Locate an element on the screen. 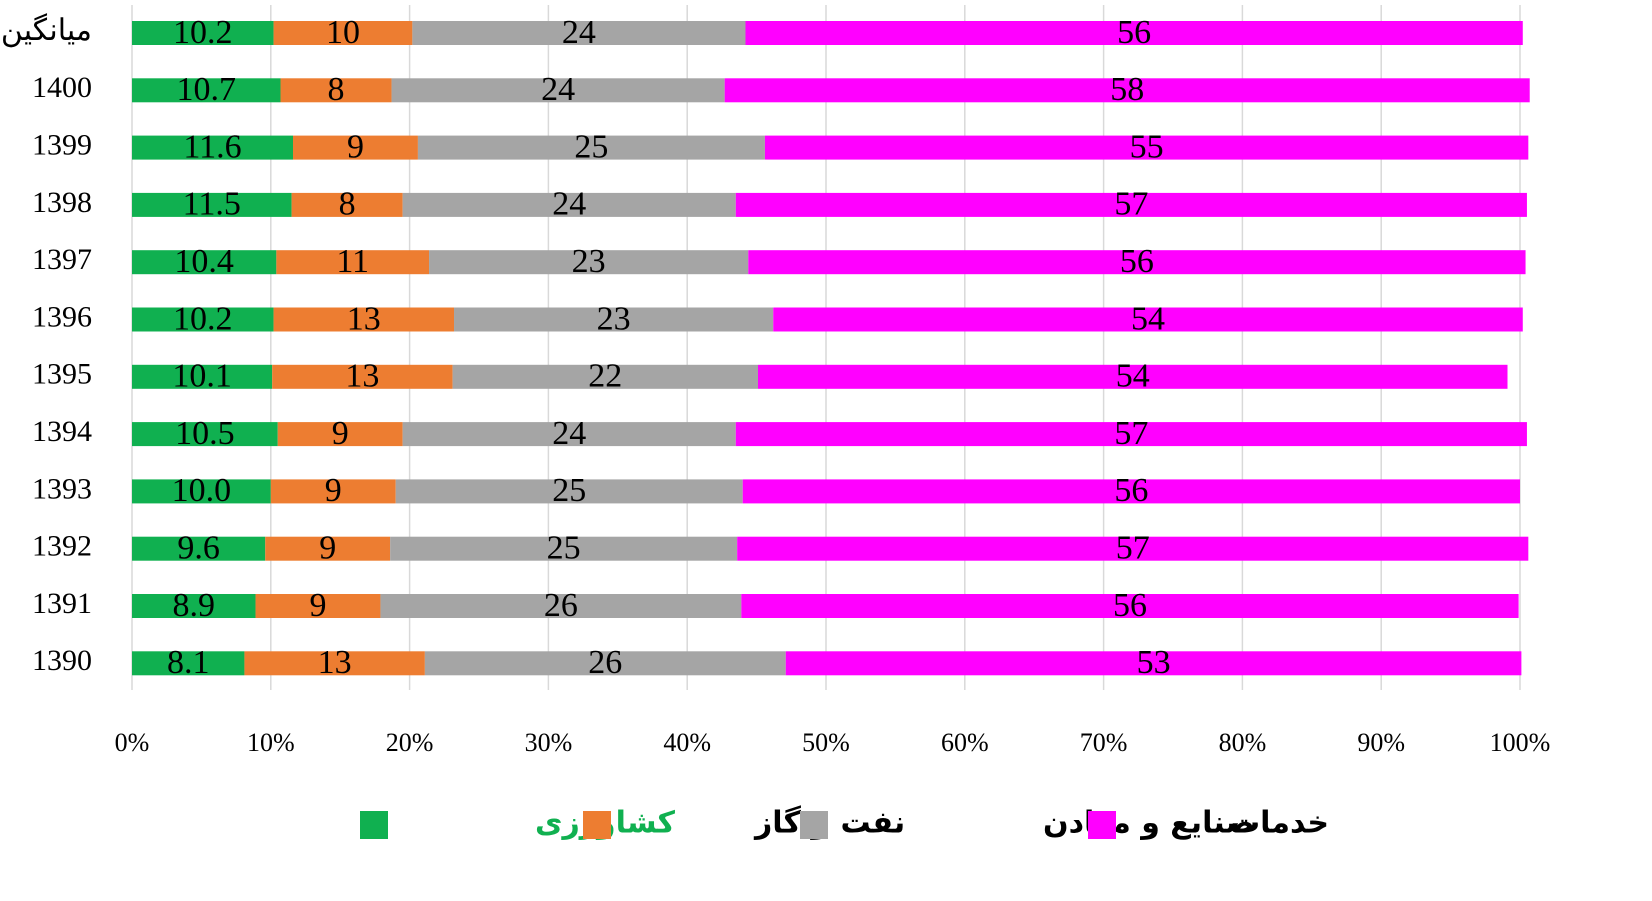 The image size is (1652, 901). data-label: 10.0 is located at coordinates (202, 490).